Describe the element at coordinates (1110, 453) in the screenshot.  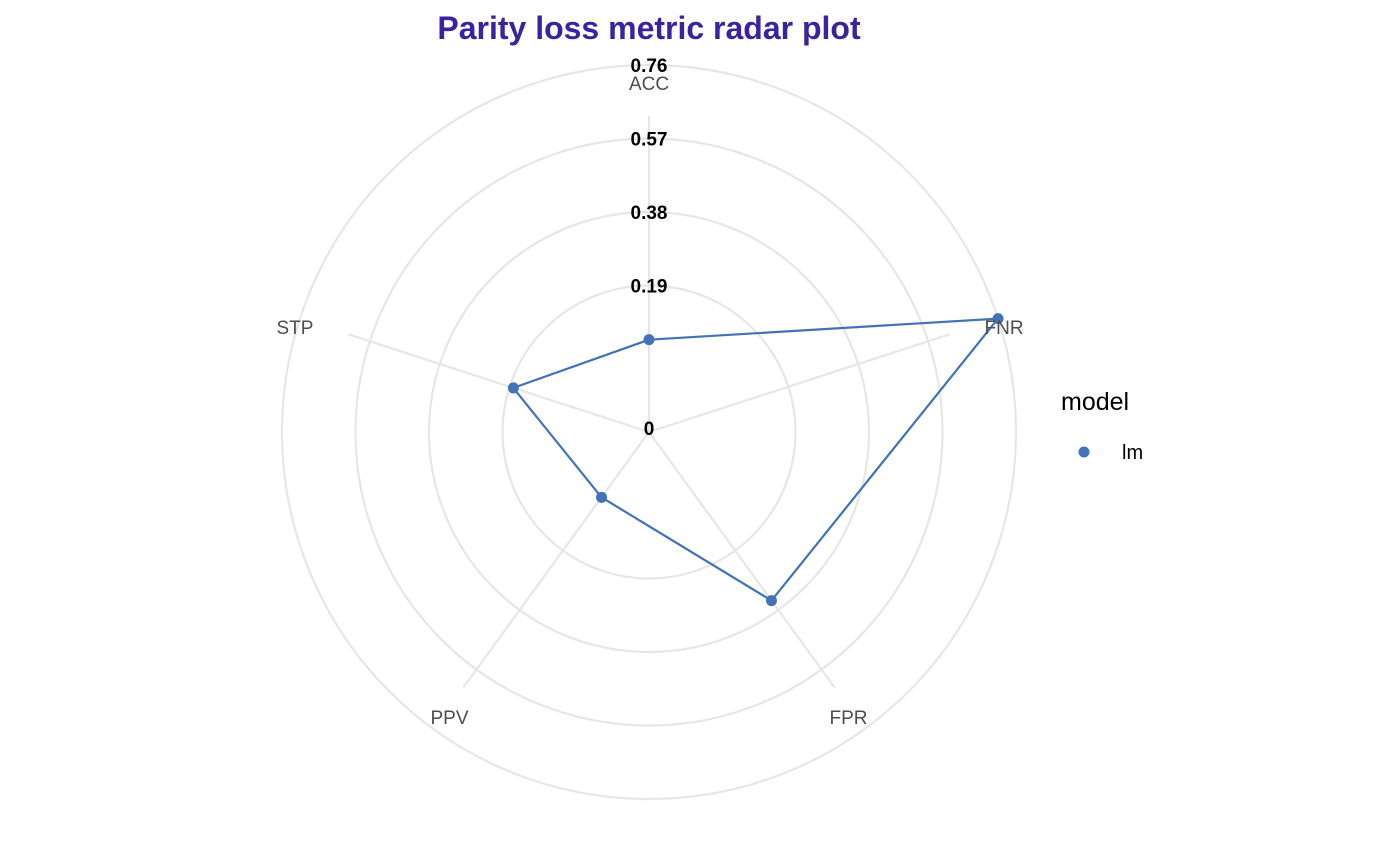
I see `legend-items: lm` at that location.